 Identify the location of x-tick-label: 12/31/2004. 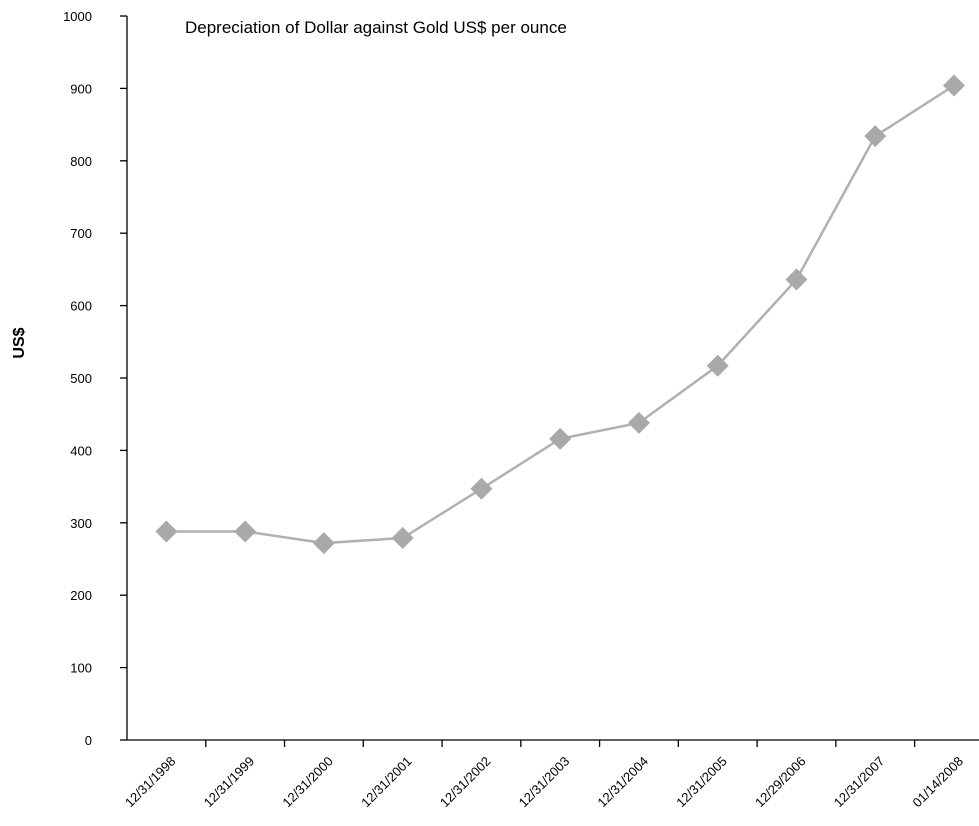
(622, 782).